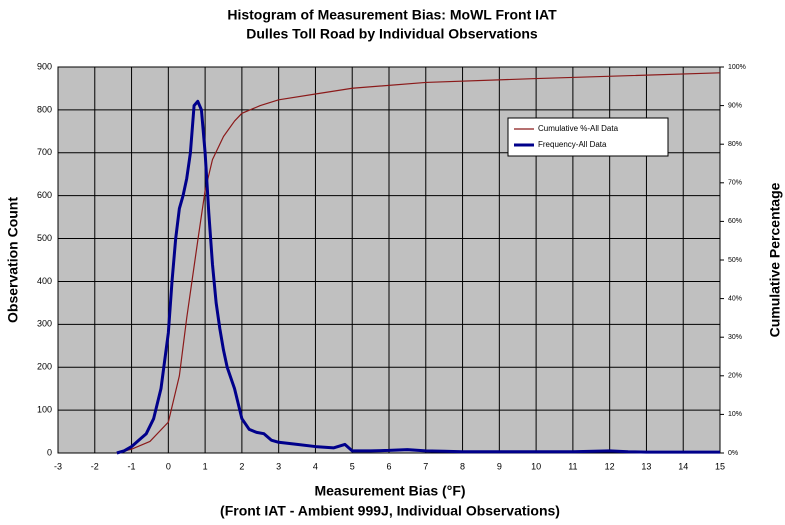 This screenshot has width=785, height=525. What do you see at coordinates (389, 491) in the screenshot?
I see `x-axis-label: Measurement Bias (°F)` at bounding box center [389, 491].